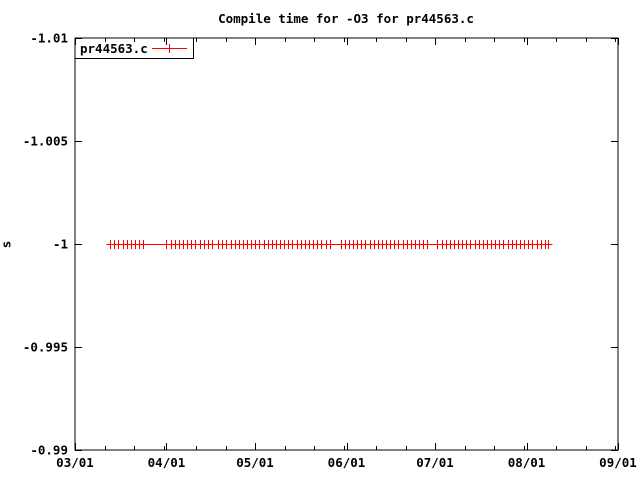 The width and height of the screenshot is (640, 480). I want to click on legend-box, so click(134, 48).